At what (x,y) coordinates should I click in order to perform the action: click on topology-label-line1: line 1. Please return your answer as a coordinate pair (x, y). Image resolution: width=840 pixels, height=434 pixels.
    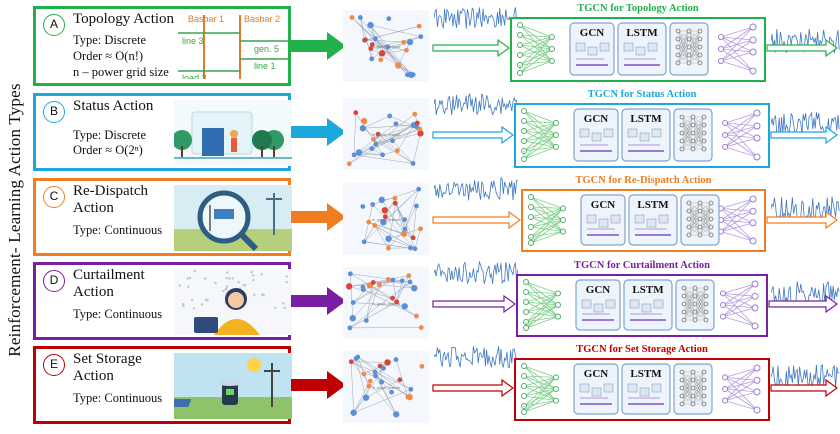
    Looking at the image, I should click on (265, 66).